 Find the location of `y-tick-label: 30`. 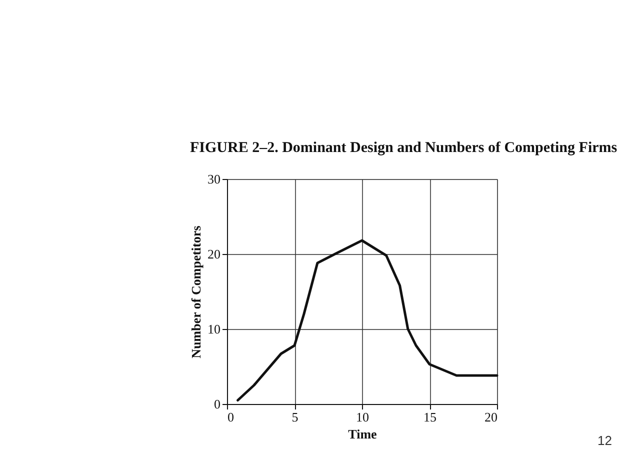

y-tick-label: 30 is located at coordinates (214, 179).